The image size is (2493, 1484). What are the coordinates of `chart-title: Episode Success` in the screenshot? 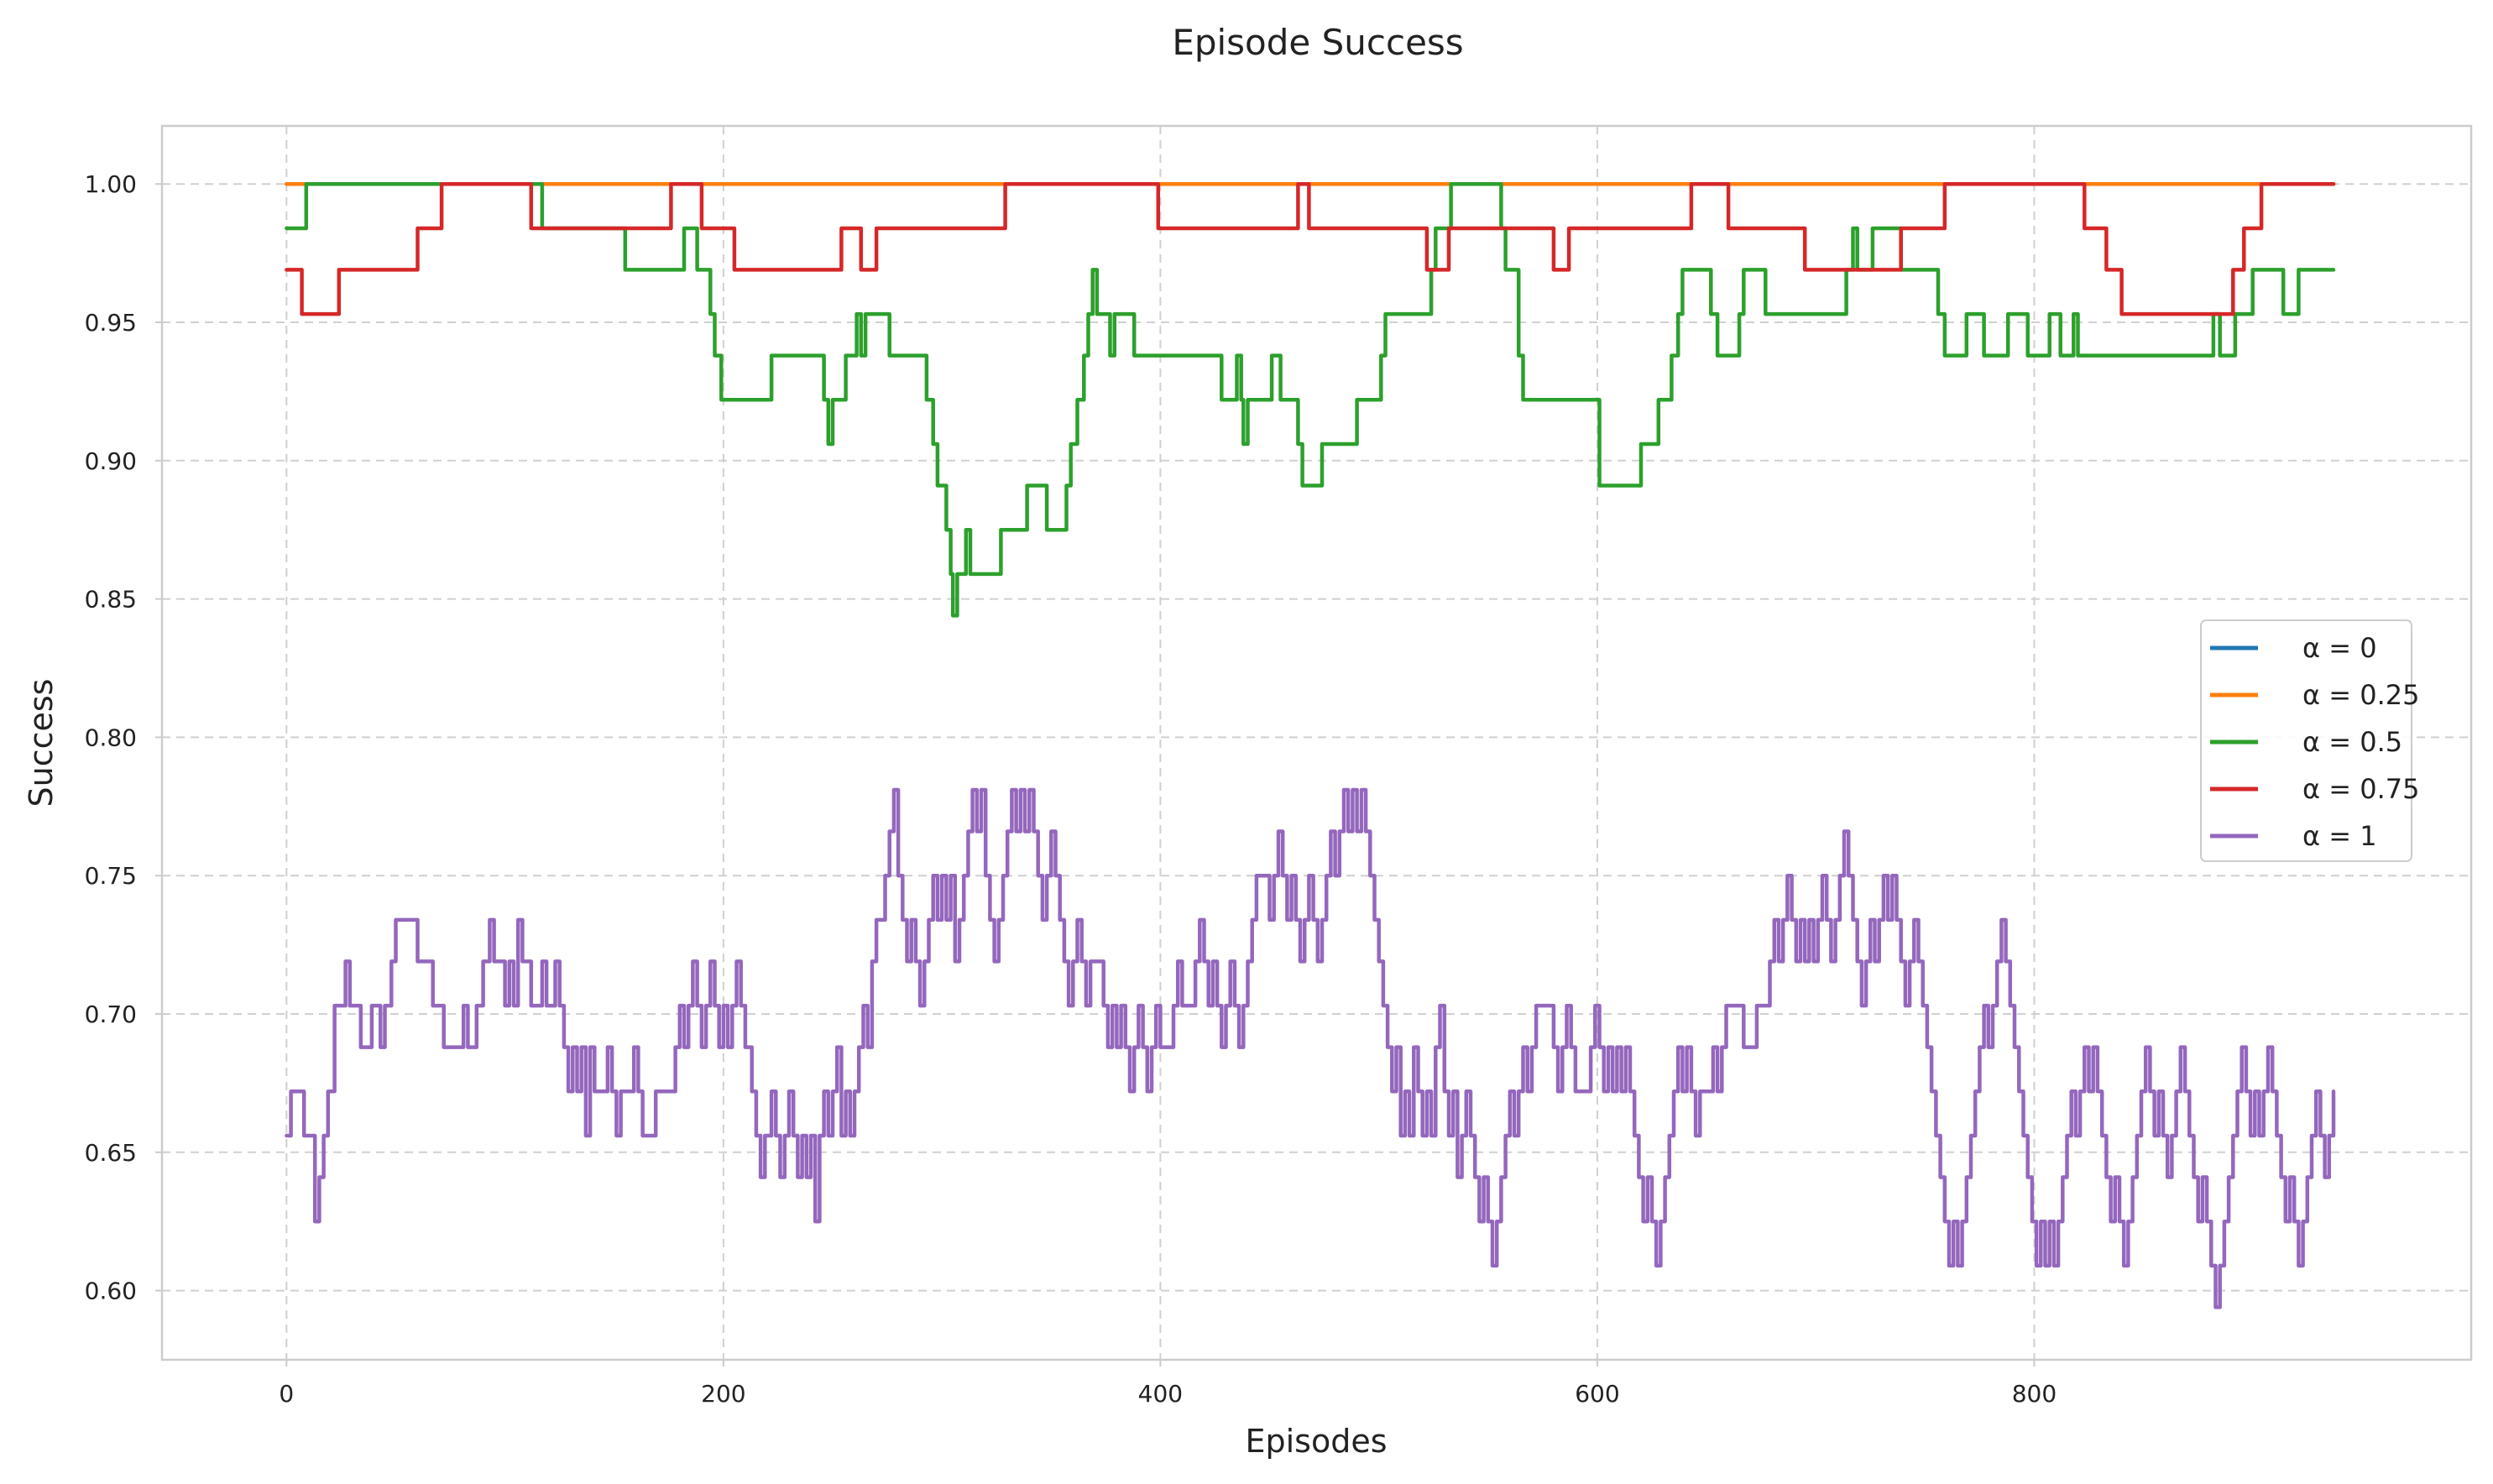 It's located at (1317, 42).